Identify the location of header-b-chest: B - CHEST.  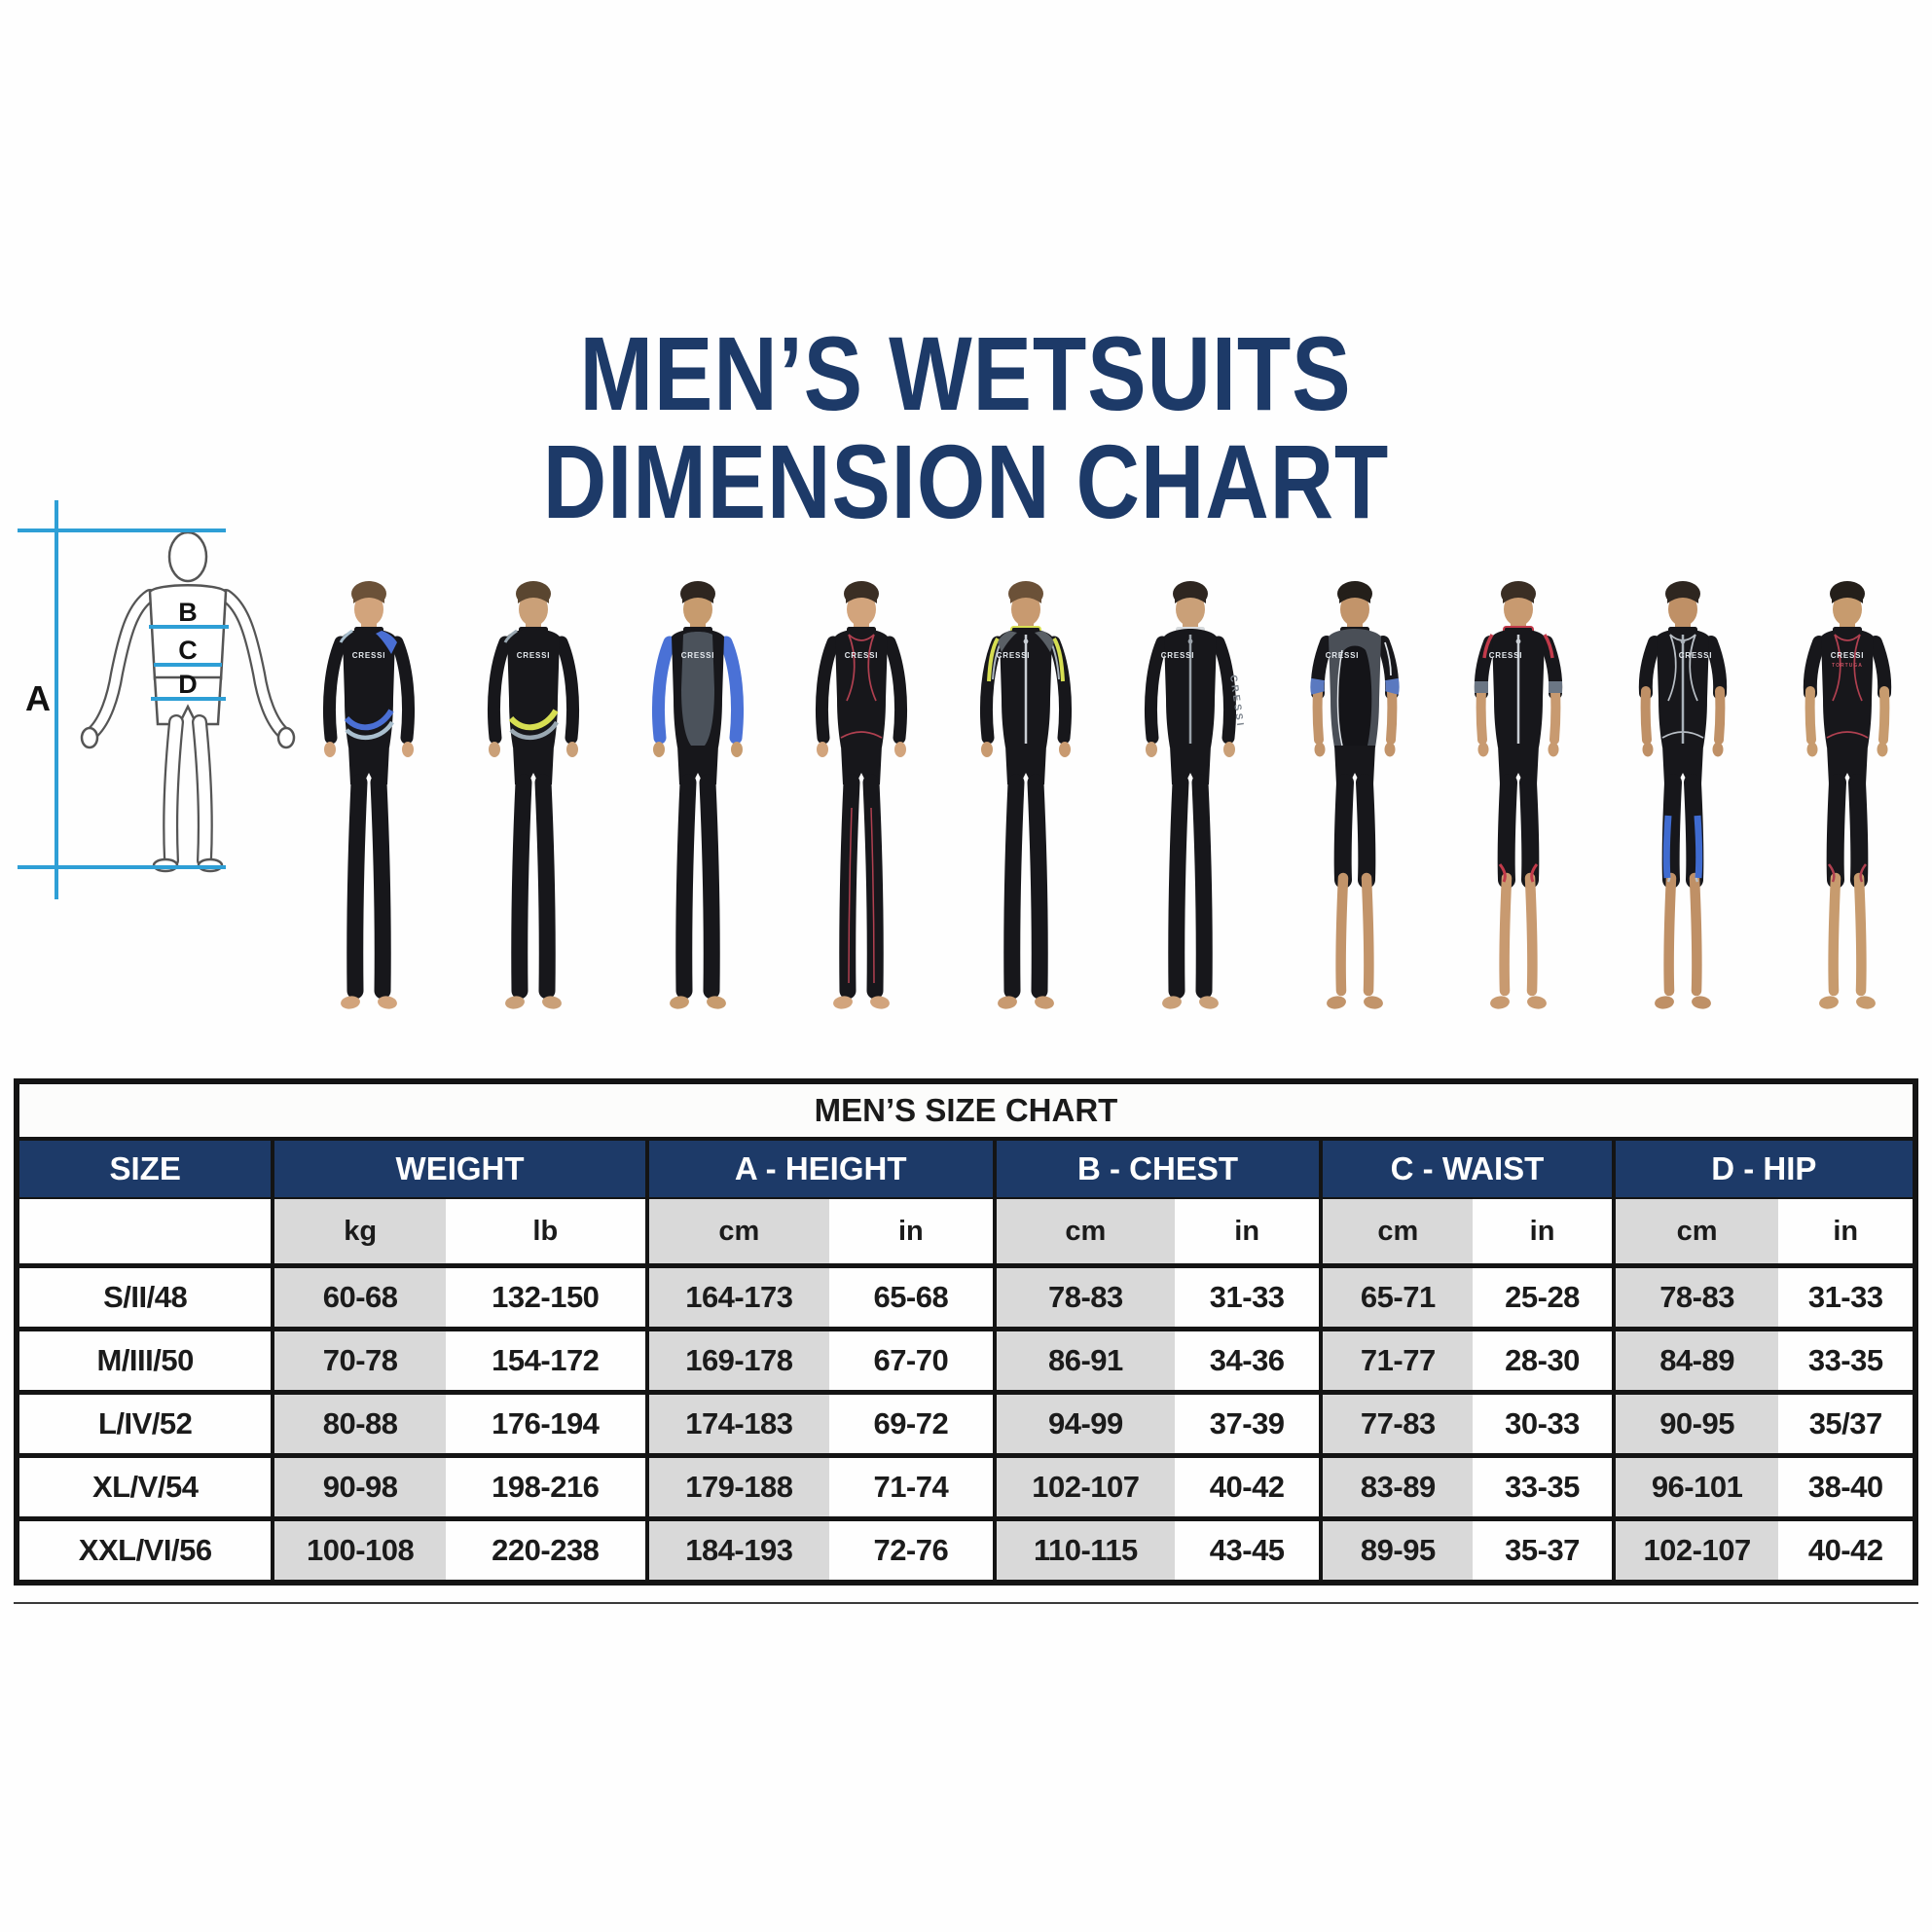
(1157, 1169).